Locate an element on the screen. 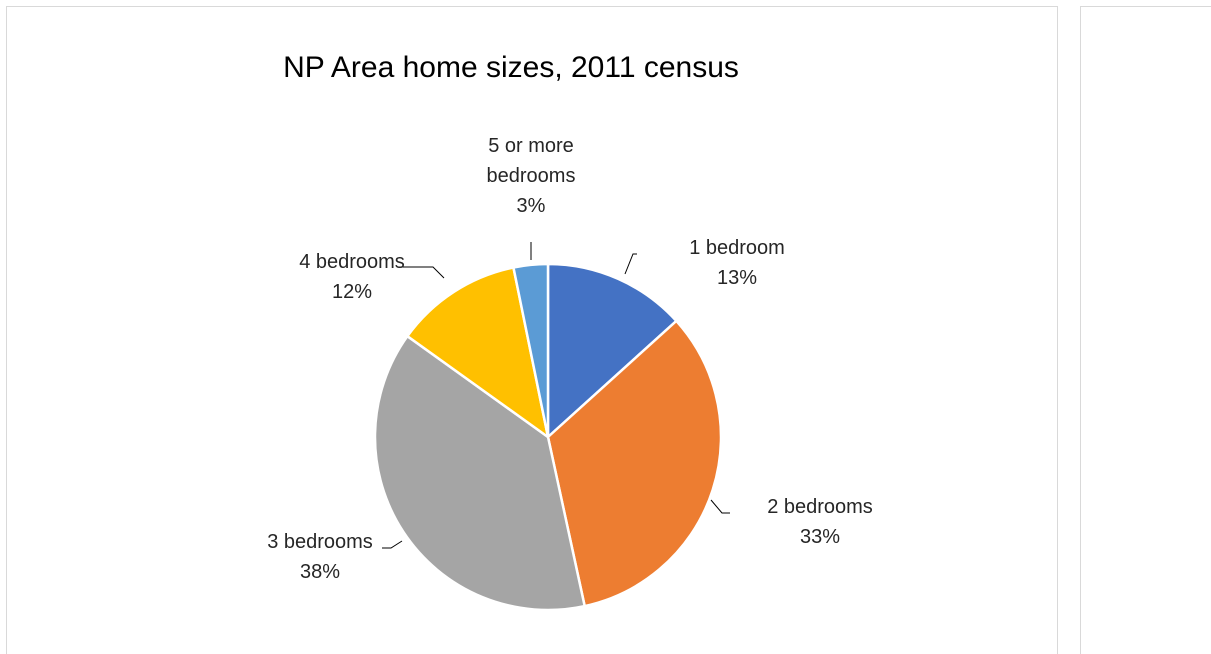  data-label-percent-5: 3% is located at coordinates (531, 206).